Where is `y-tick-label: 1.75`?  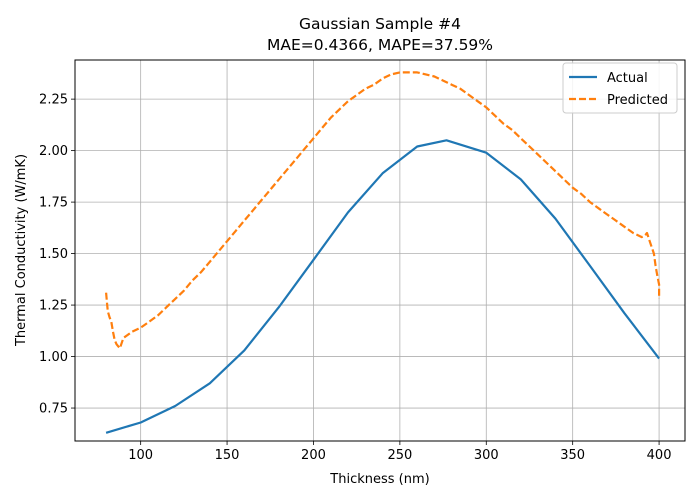
y-tick-label: 1.75 is located at coordinates (53, 203).